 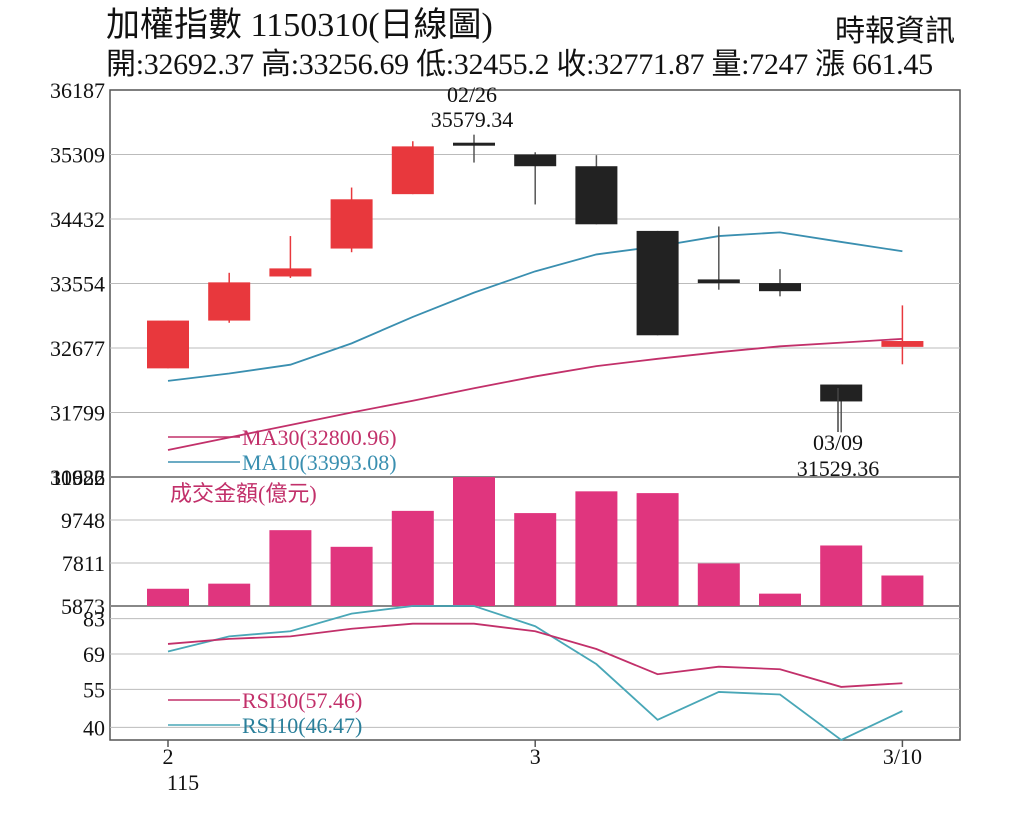 I want to click on volume-tick-label: 11686, so click(x=78, y=477).